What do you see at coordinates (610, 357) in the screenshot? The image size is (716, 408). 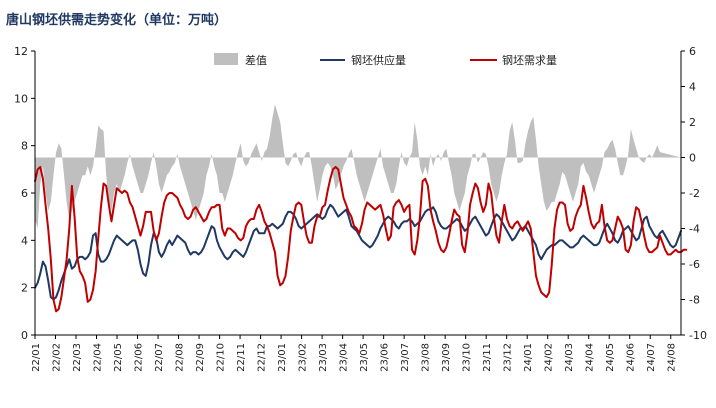 I see `x-tick-label: 24/05` at bounding box center [610, 357].